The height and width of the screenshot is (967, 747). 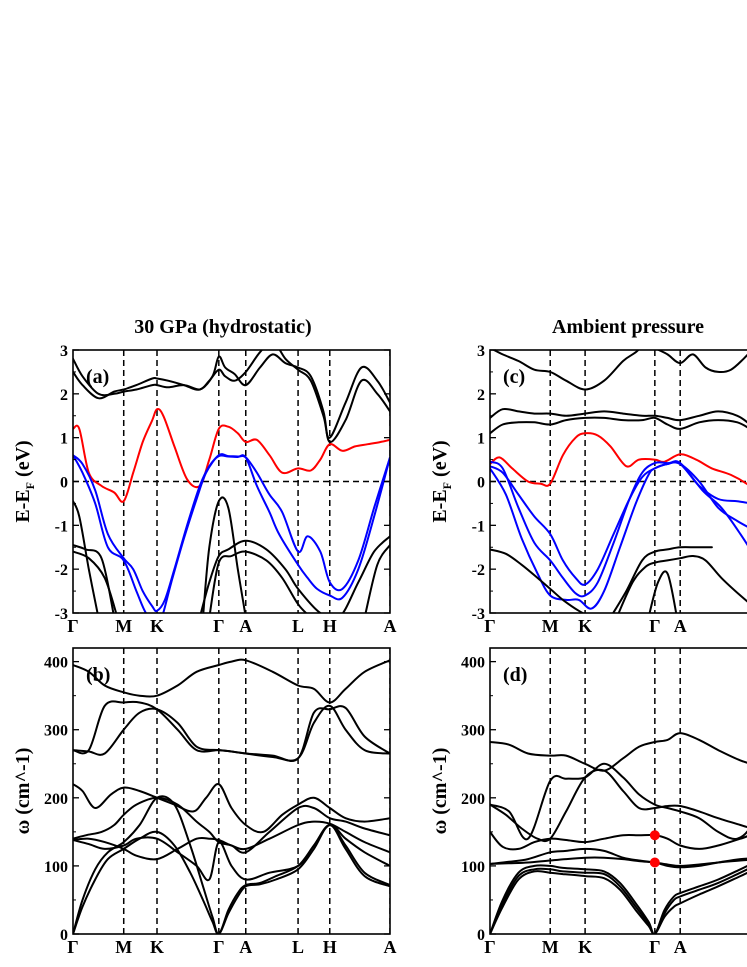 What do you see at coordinates (515, 675) in the screenshot?
I see `panel-label: (d)` at bounding box center [515, 675].